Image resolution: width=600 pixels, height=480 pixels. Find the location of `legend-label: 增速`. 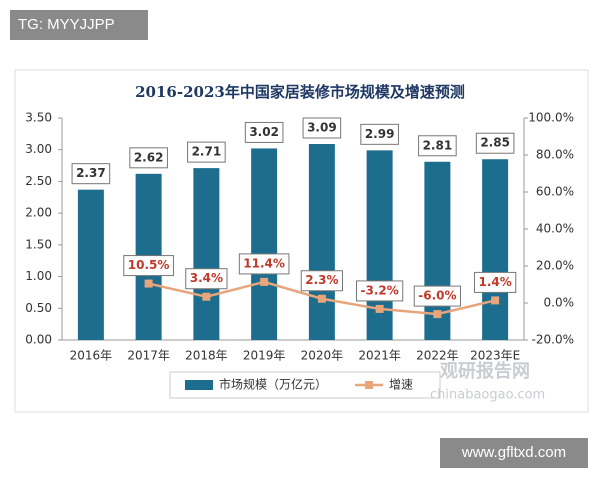

legend-label: 增速 is located at coordinates (401, 385).